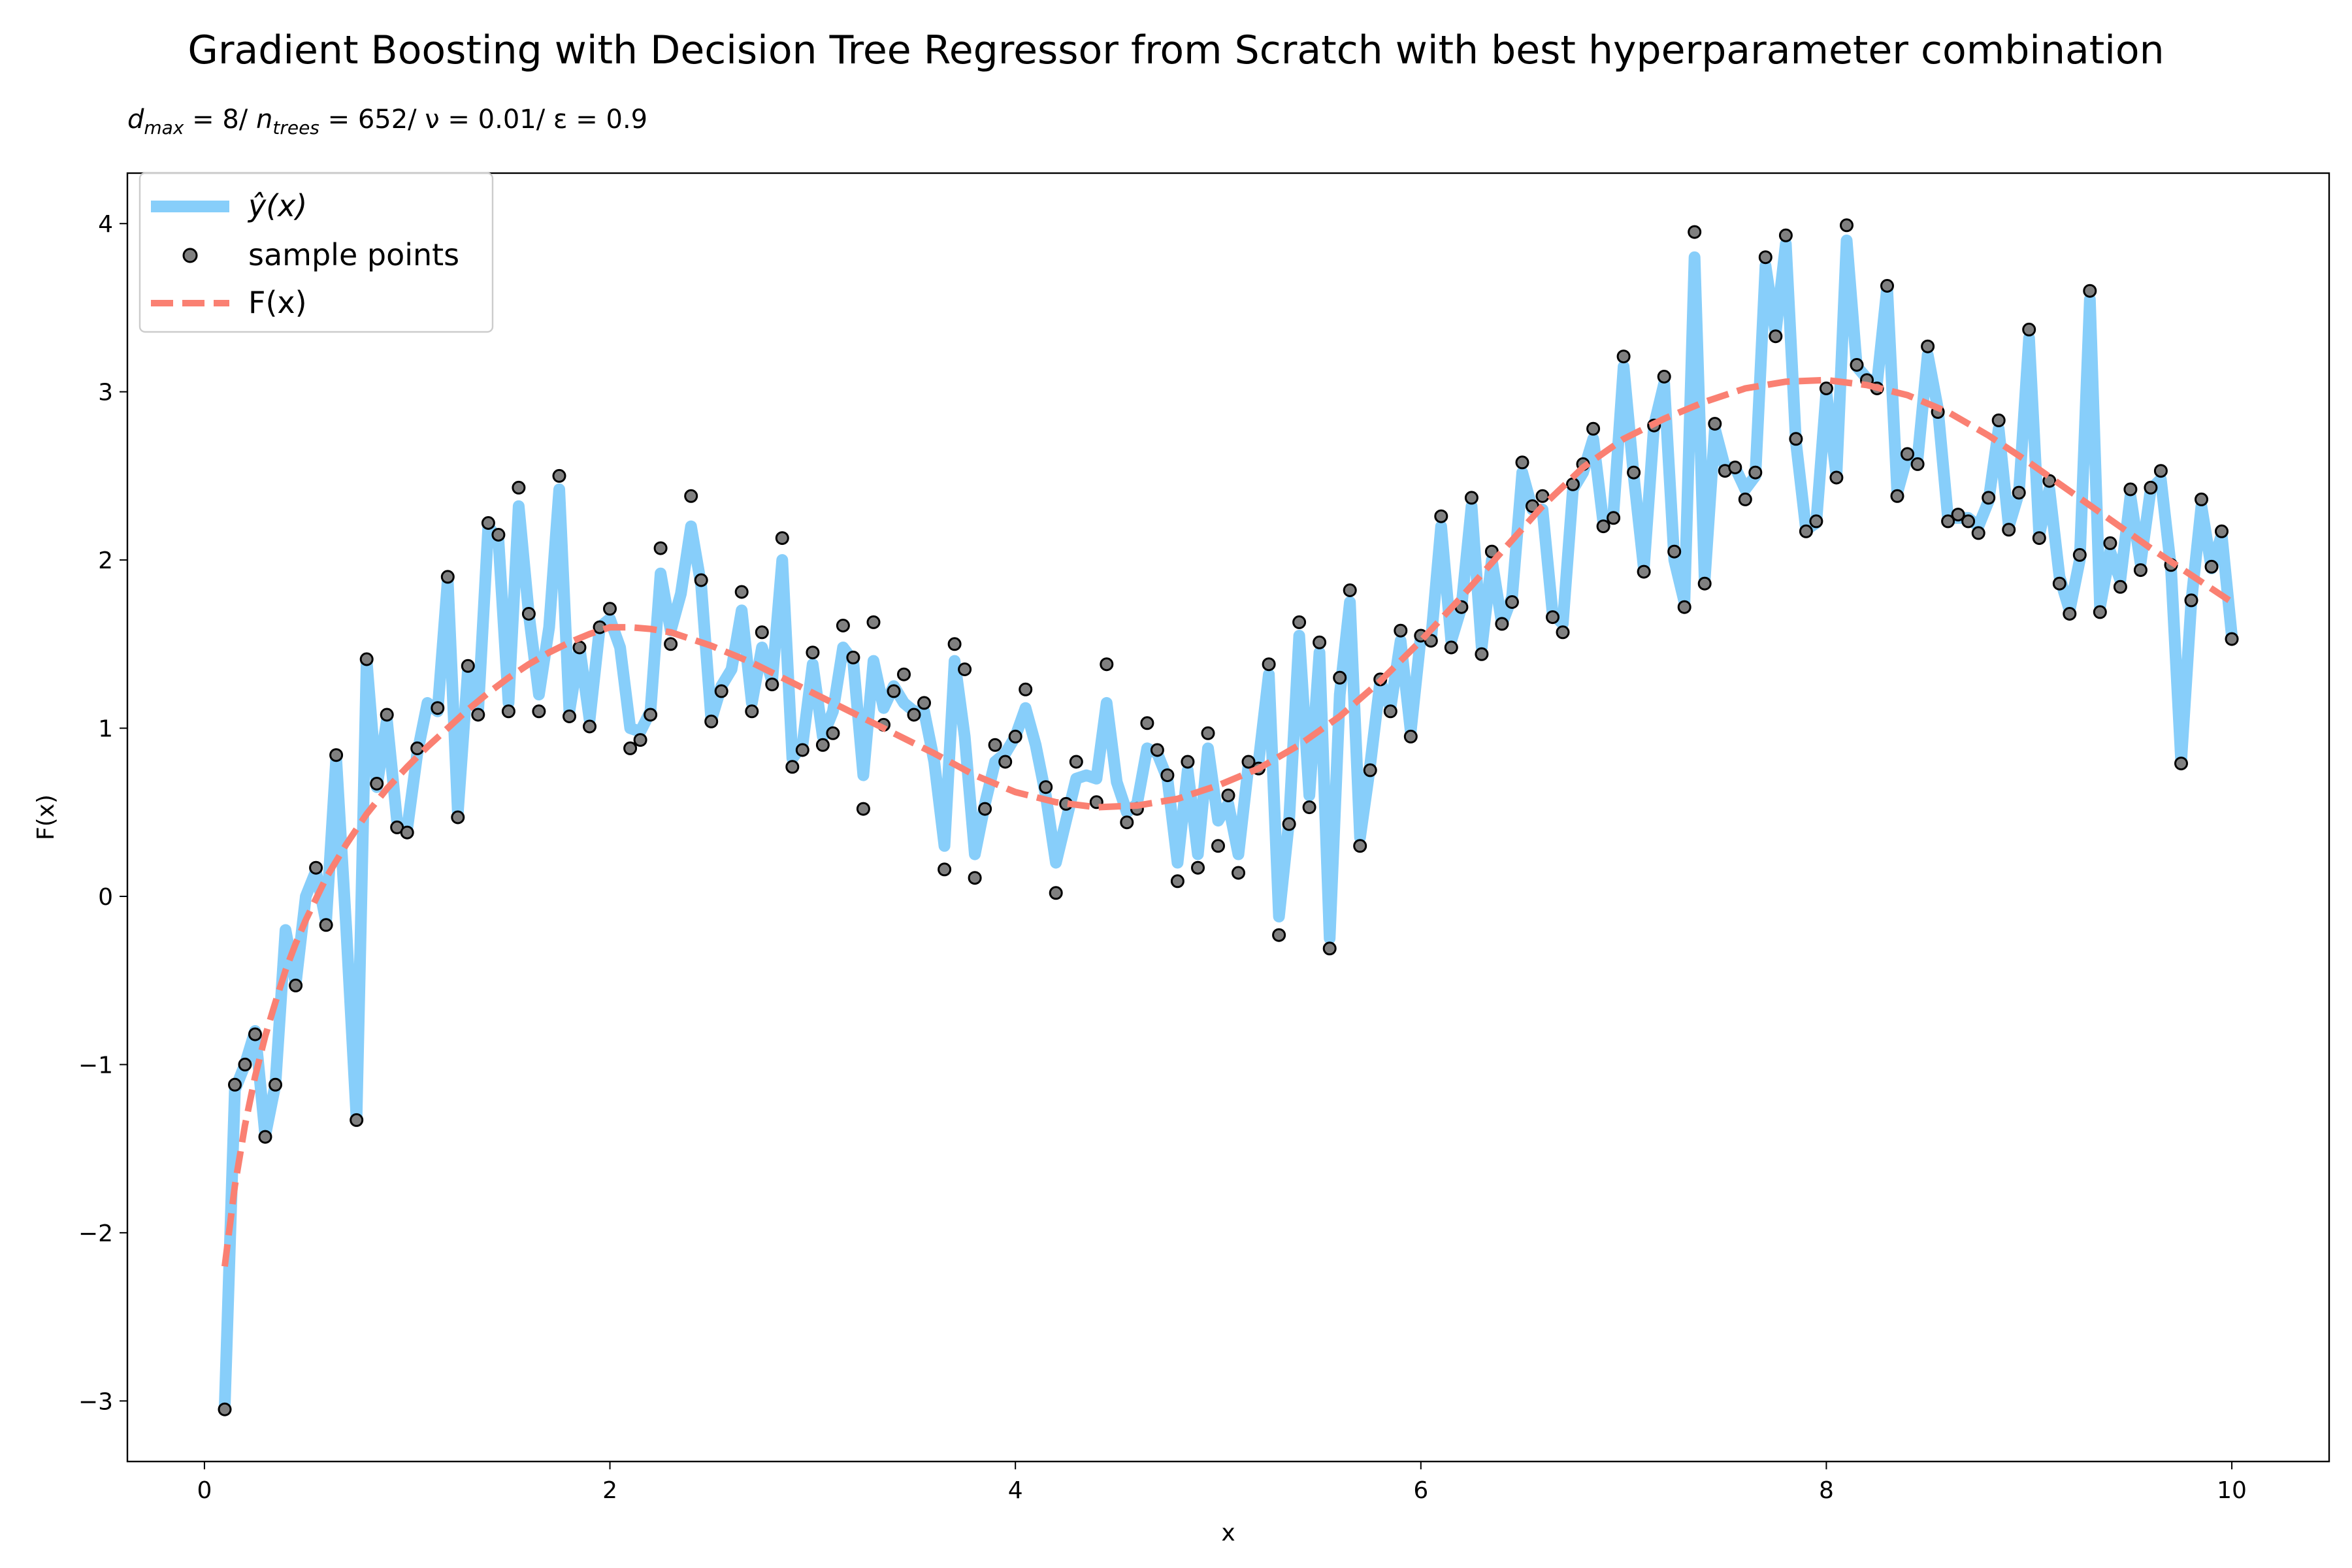 The height and width of the screenshot is (1568, 2352). Describe the element at coordinates (102, 813) in the screenshot. I see `y-axis-ticks: −3 −2 −1 0 1 2 3 4` at that location.